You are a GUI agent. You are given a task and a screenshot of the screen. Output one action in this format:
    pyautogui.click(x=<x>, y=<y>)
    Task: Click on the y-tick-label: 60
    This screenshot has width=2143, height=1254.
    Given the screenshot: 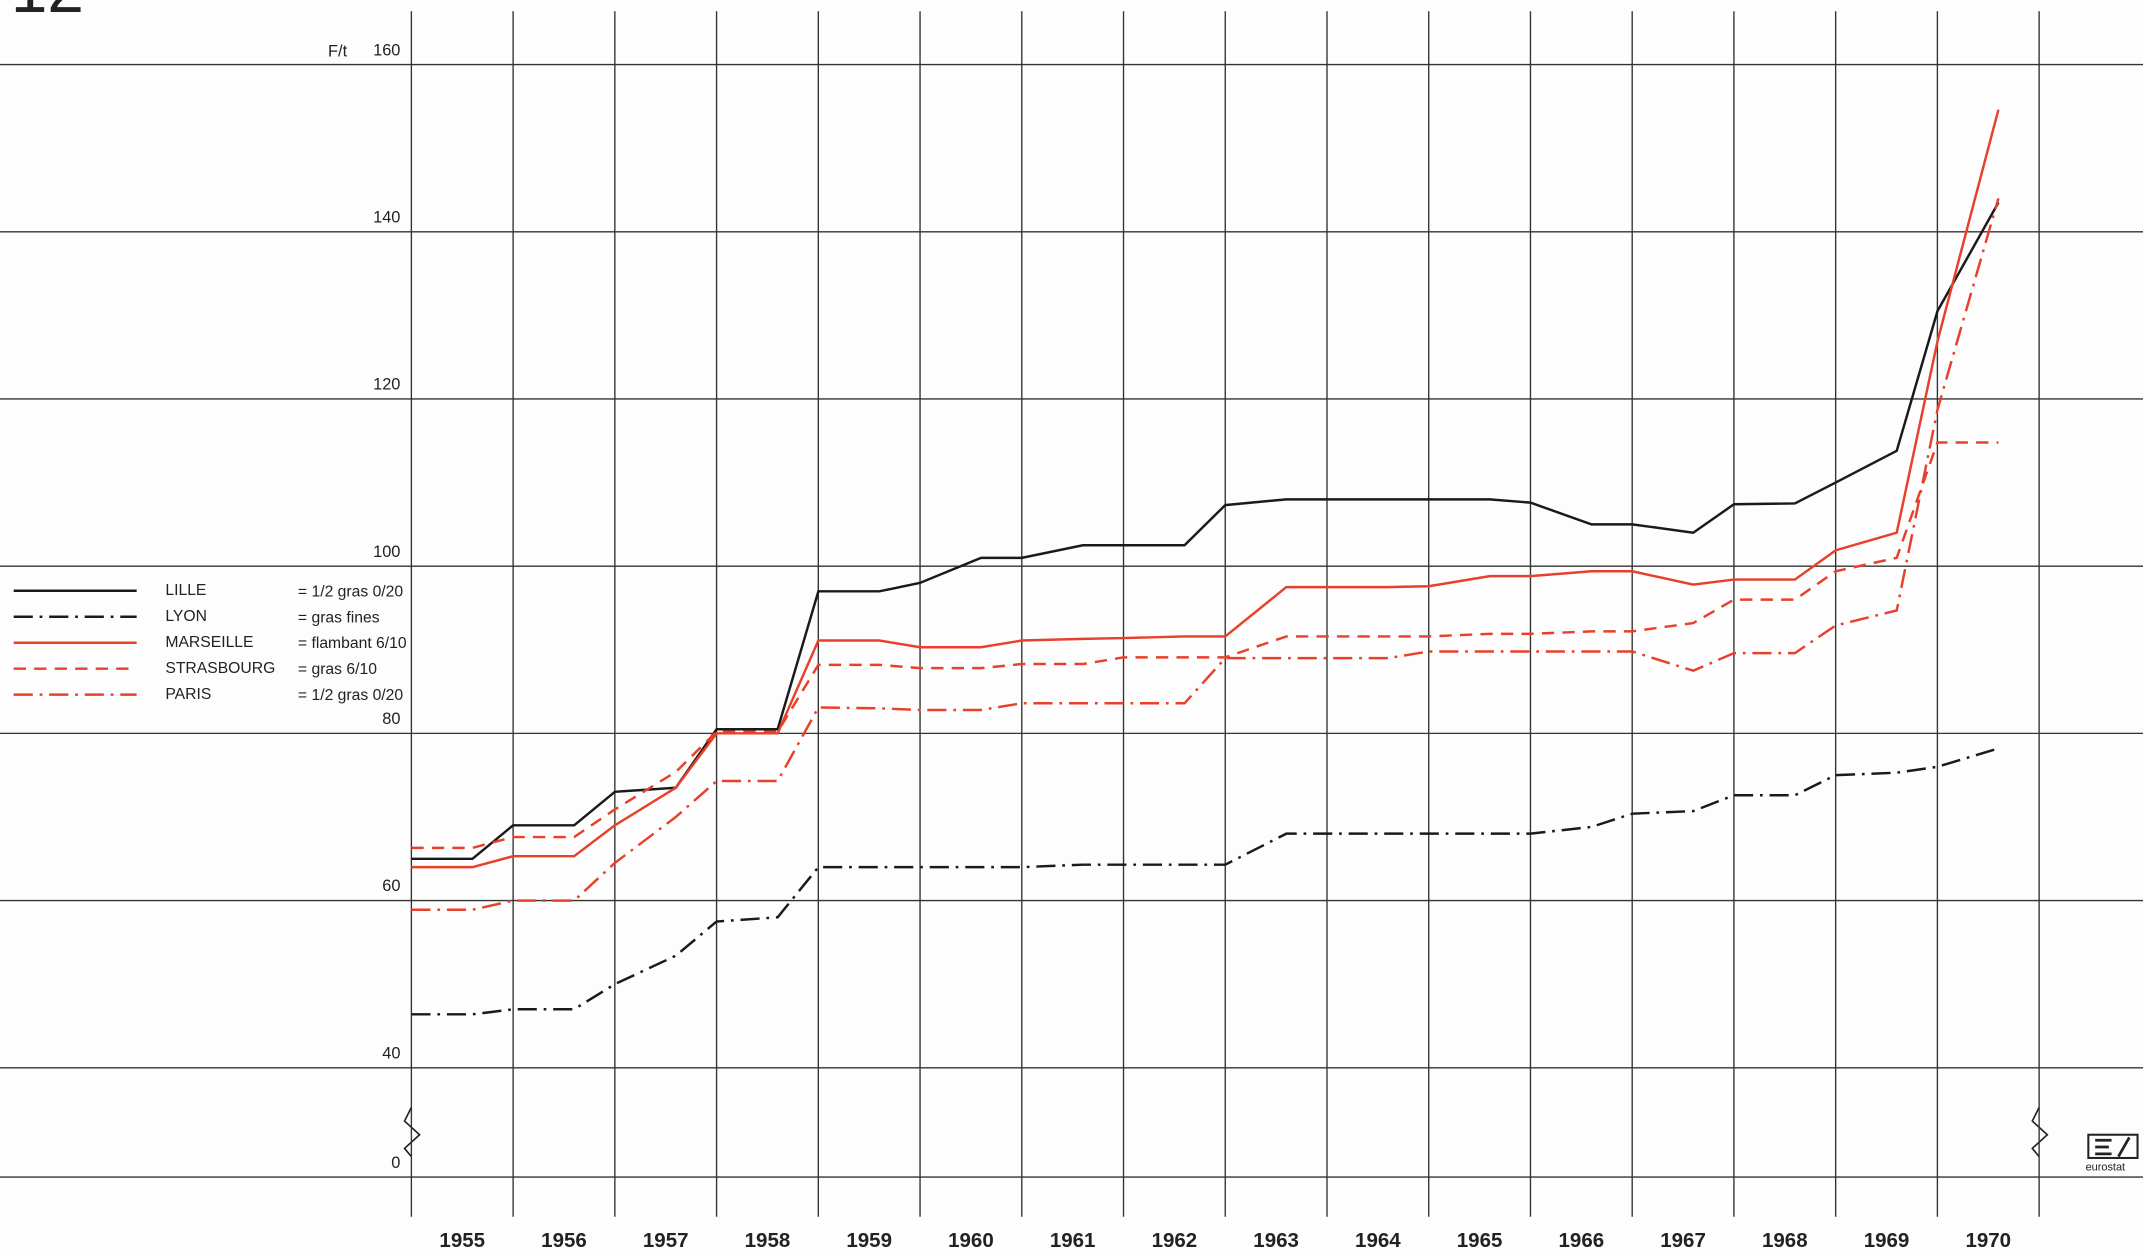 What is the action you would take?
    pyautogui.click(x=391, y=886)
    